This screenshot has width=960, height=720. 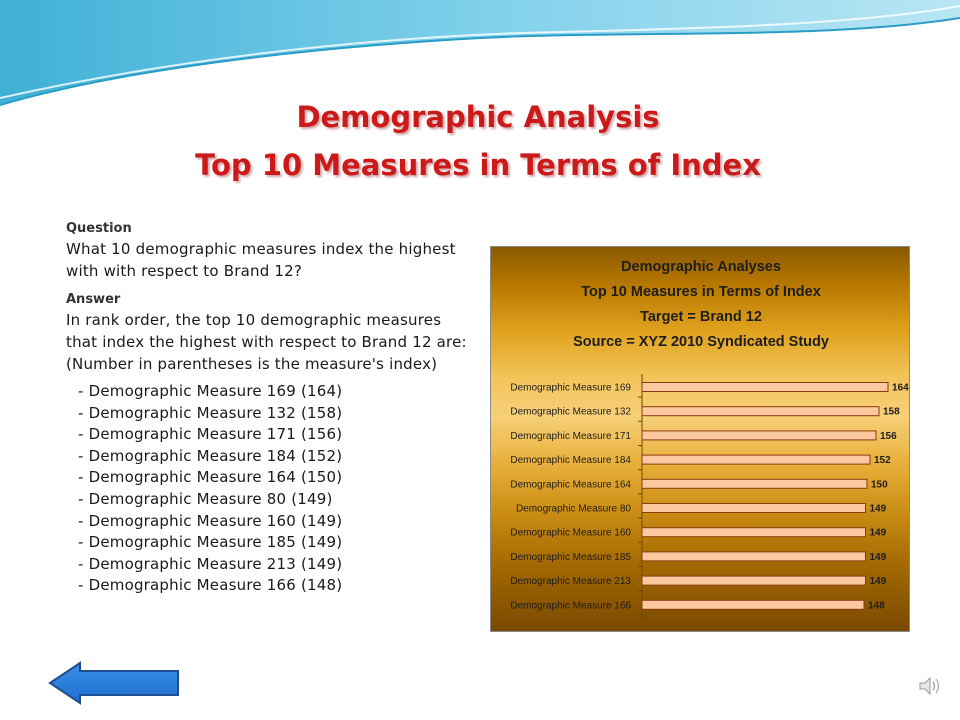 What do you see at coordinates (210, 520) in the screenshot?
I see `list-item: - Demographic Measure 160 (149)` at bounding box center [210, 520].